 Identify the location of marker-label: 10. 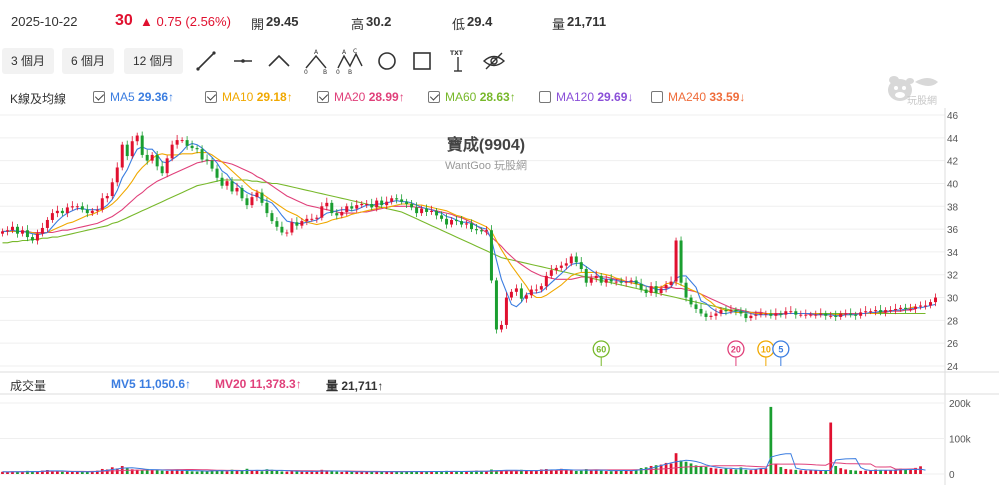
(766, 350).